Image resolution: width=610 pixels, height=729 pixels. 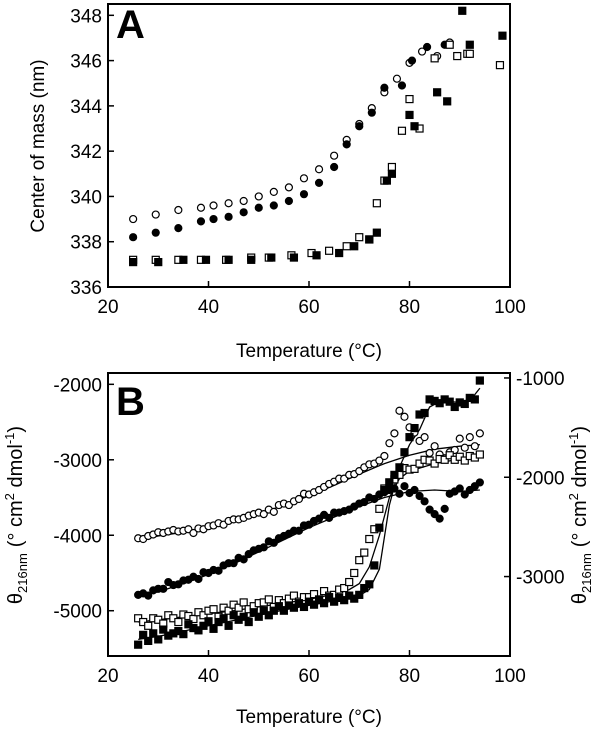 I want to click on panel-b-x-tick-label: 100, so click(x=510, y=676).